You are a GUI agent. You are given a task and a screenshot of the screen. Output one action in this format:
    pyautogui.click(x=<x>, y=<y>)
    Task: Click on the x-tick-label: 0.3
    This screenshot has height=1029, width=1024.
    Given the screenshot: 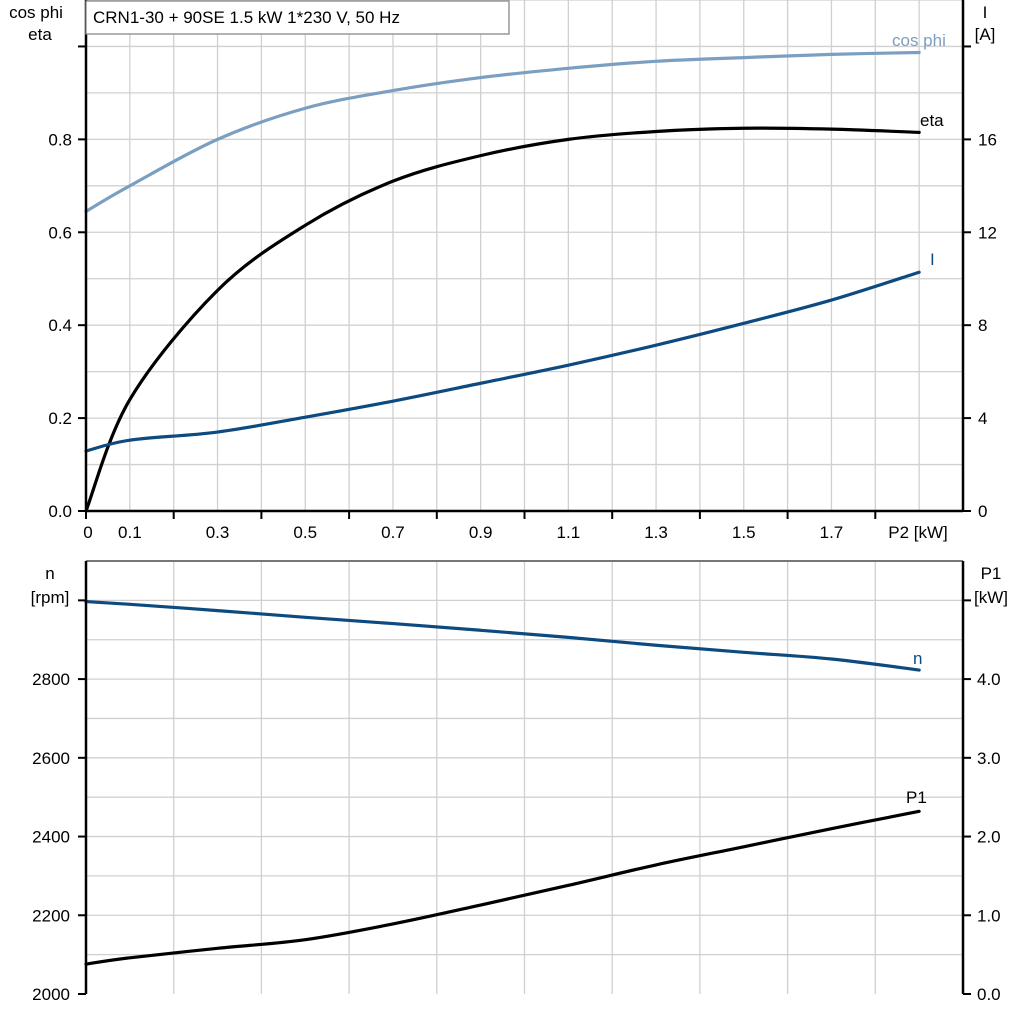 What is the action you would take?
    pyautogui.click(x=218, y=532)
    